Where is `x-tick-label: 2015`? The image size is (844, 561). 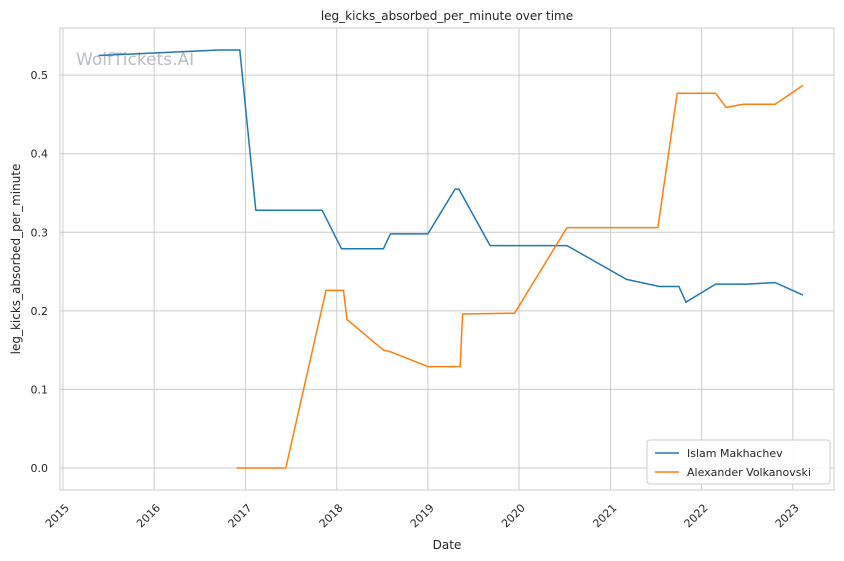 x-tick-label: 2015 is located at coordinates (57, 515).